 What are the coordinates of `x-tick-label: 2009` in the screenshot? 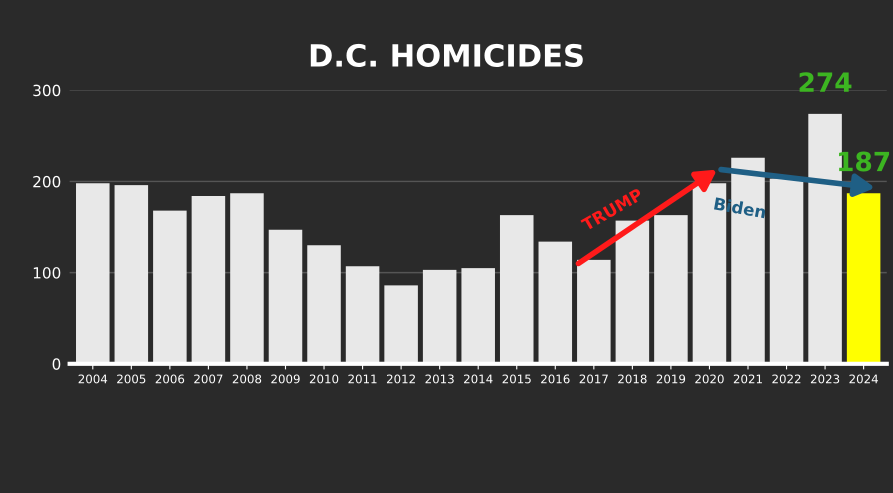 It's located at (285, 379).